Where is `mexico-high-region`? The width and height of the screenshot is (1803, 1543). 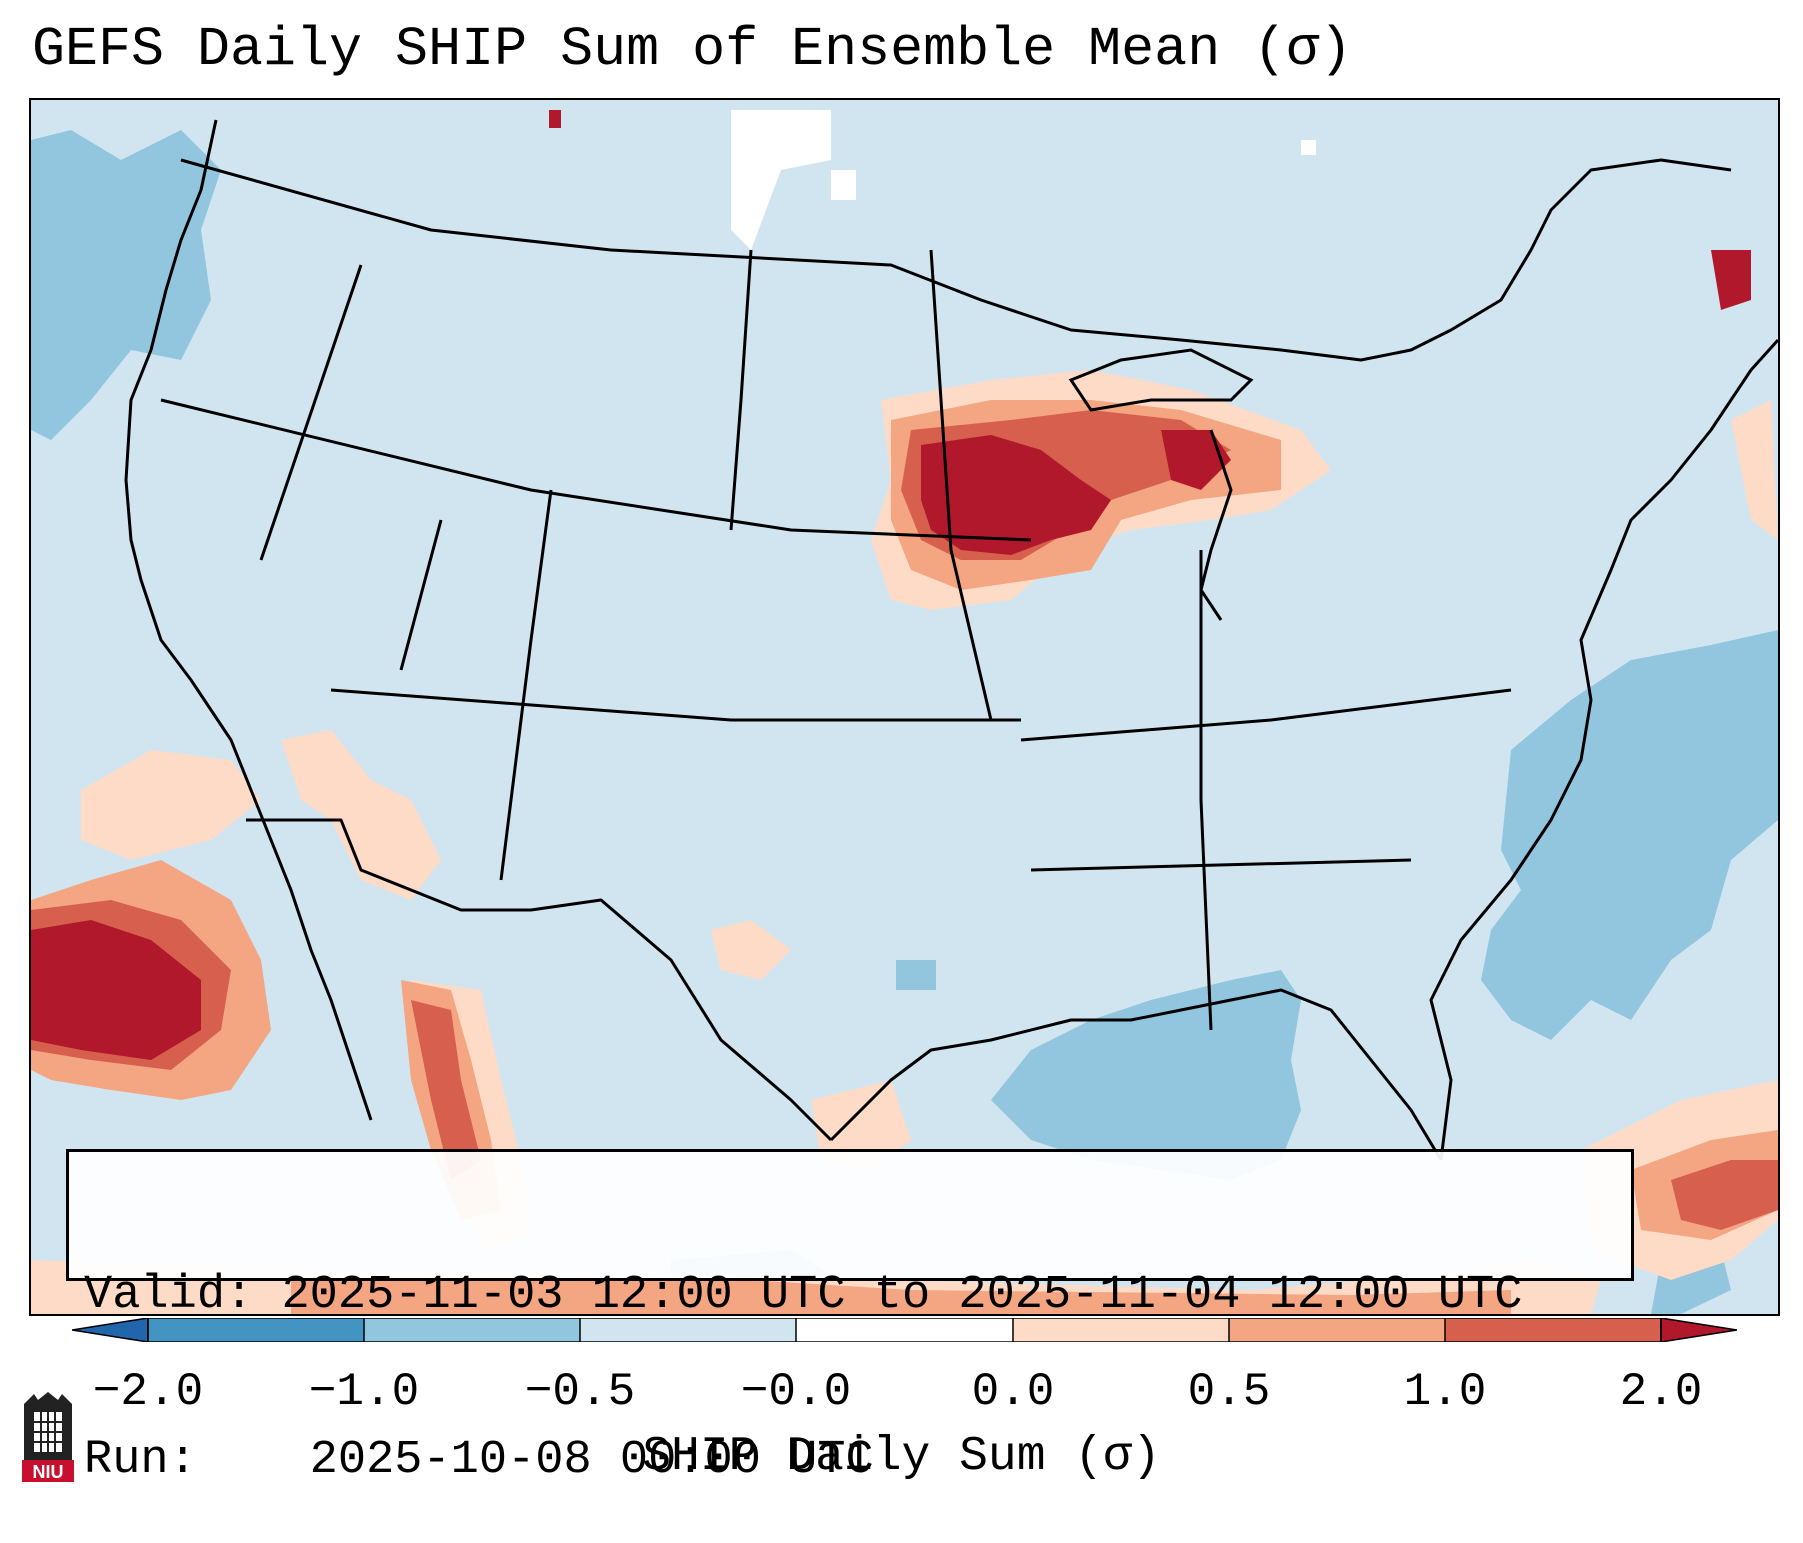
mexico-high-region is located at coordinates (446, 1090).